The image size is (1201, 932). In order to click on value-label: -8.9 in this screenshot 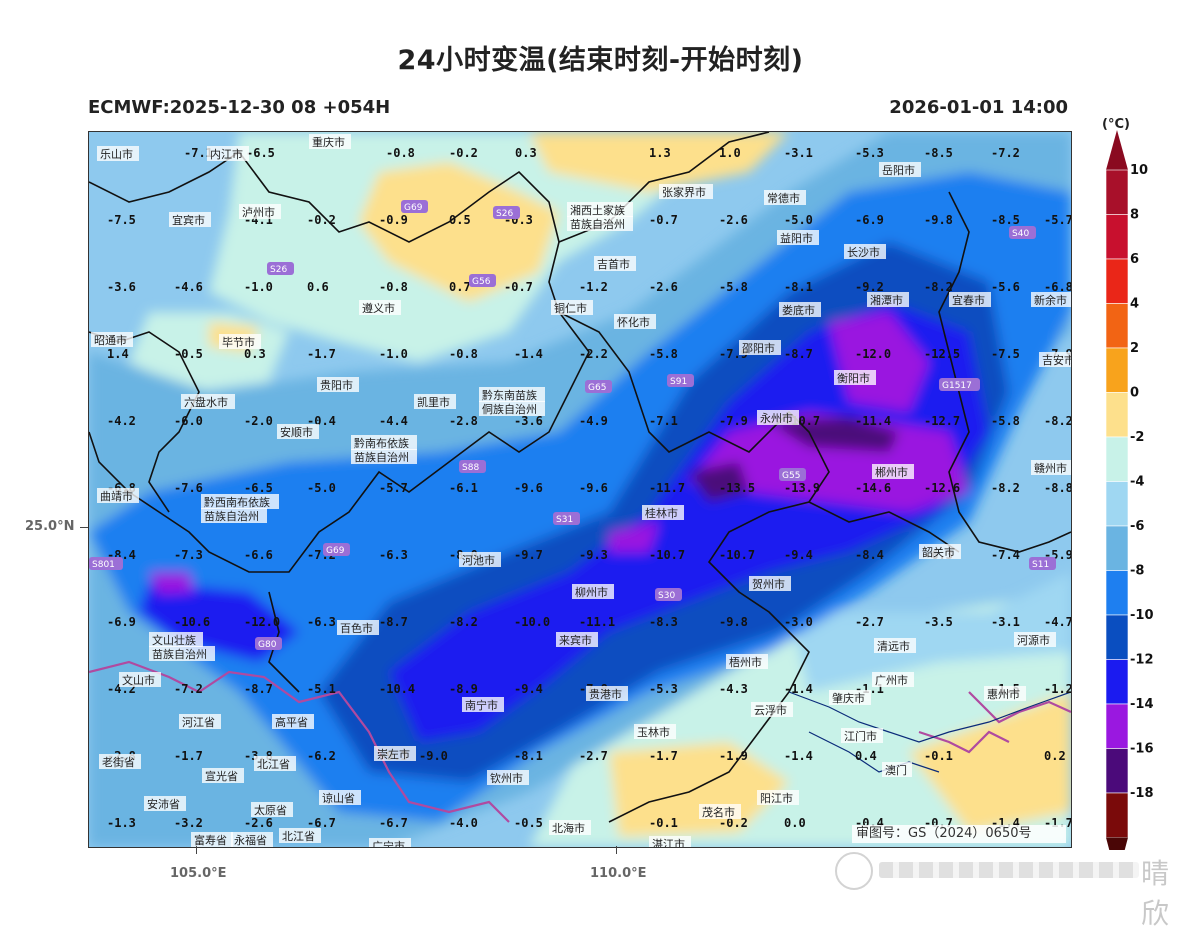, I will do `click(463, 689)`.